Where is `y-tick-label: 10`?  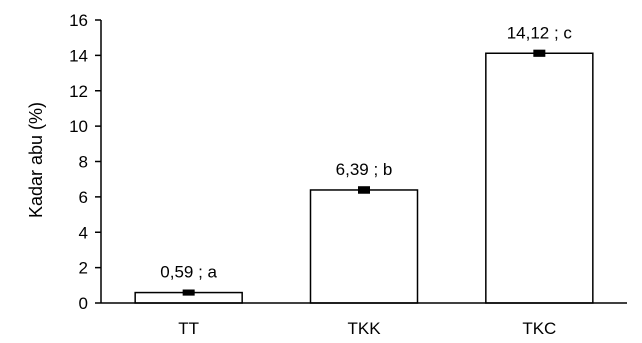
y-tick-label: 10 is located at coordinates (78, 126).